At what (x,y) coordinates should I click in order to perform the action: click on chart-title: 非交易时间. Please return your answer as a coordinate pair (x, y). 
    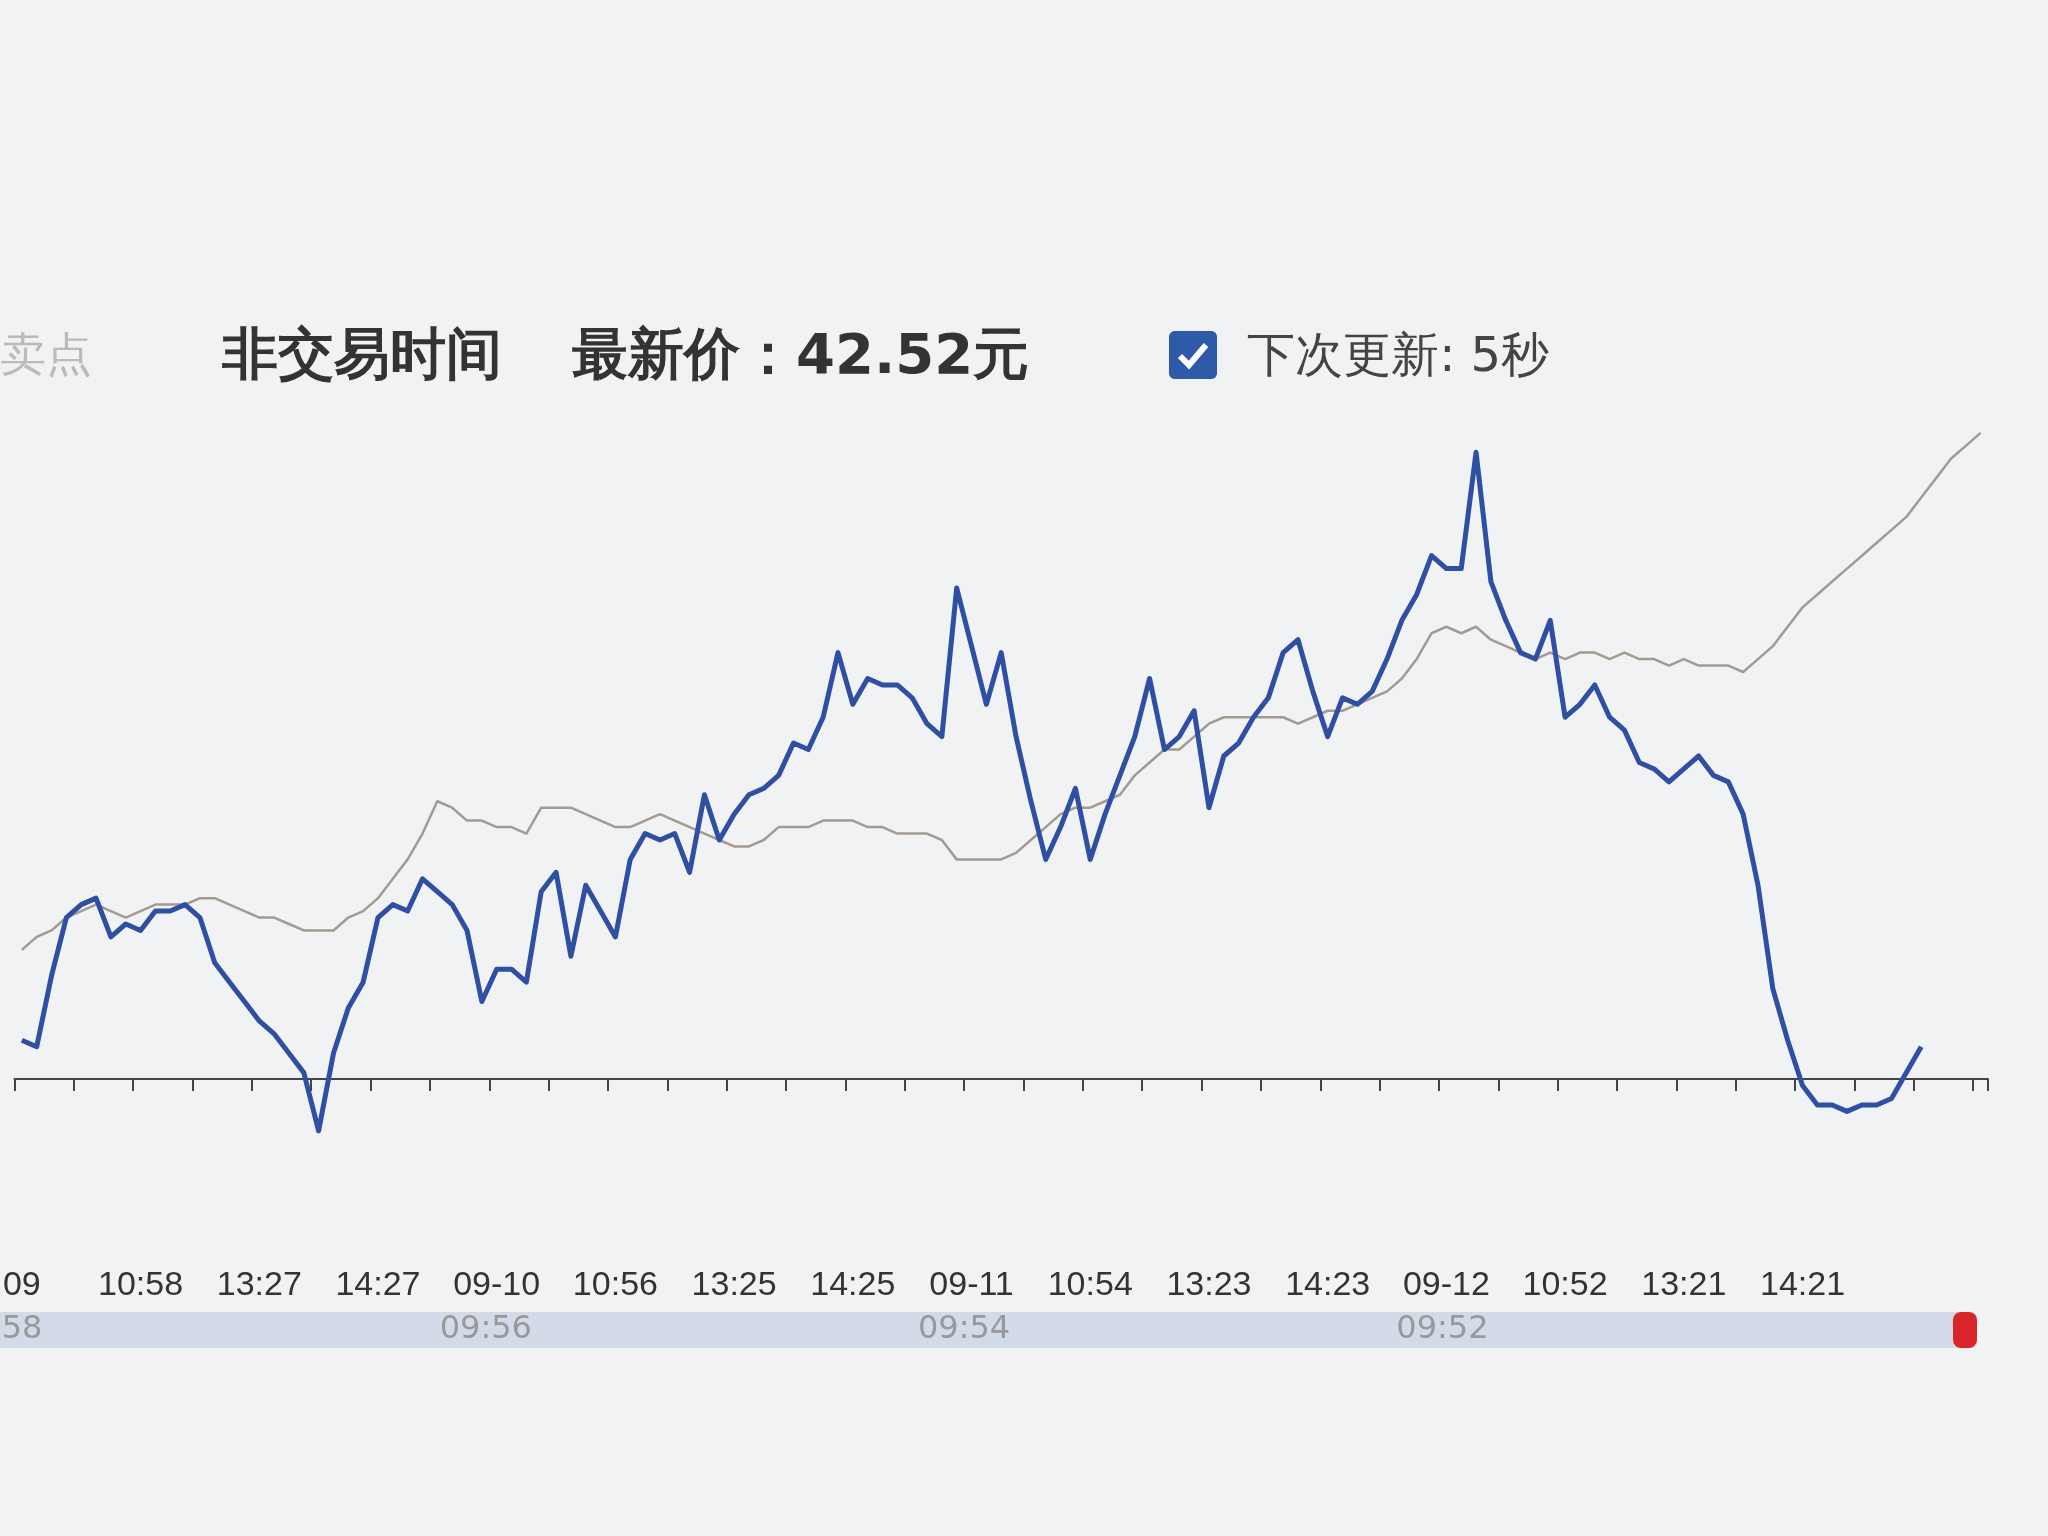
    Looking at the image, I should click on (362, 354).